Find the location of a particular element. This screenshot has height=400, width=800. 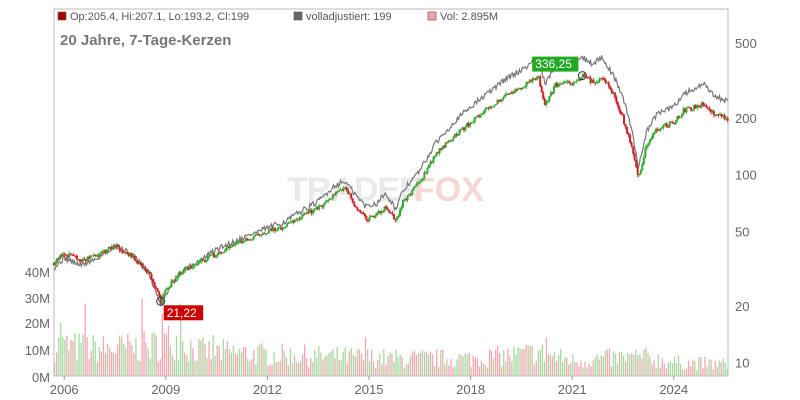

min-label: 21,22 is located at coordinates (182, 313).